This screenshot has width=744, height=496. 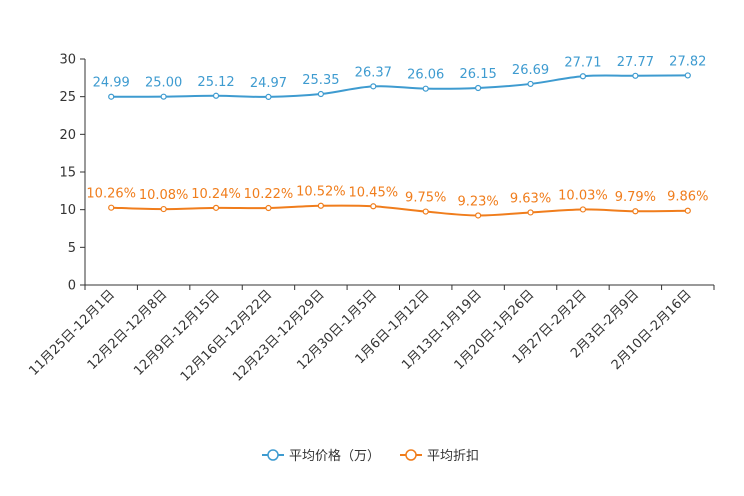 What do you see at coordinates (226, 335) in the screenshot?
I see `x-tick-label: 12月16日-12月22日` at bounding box center [226, 335].